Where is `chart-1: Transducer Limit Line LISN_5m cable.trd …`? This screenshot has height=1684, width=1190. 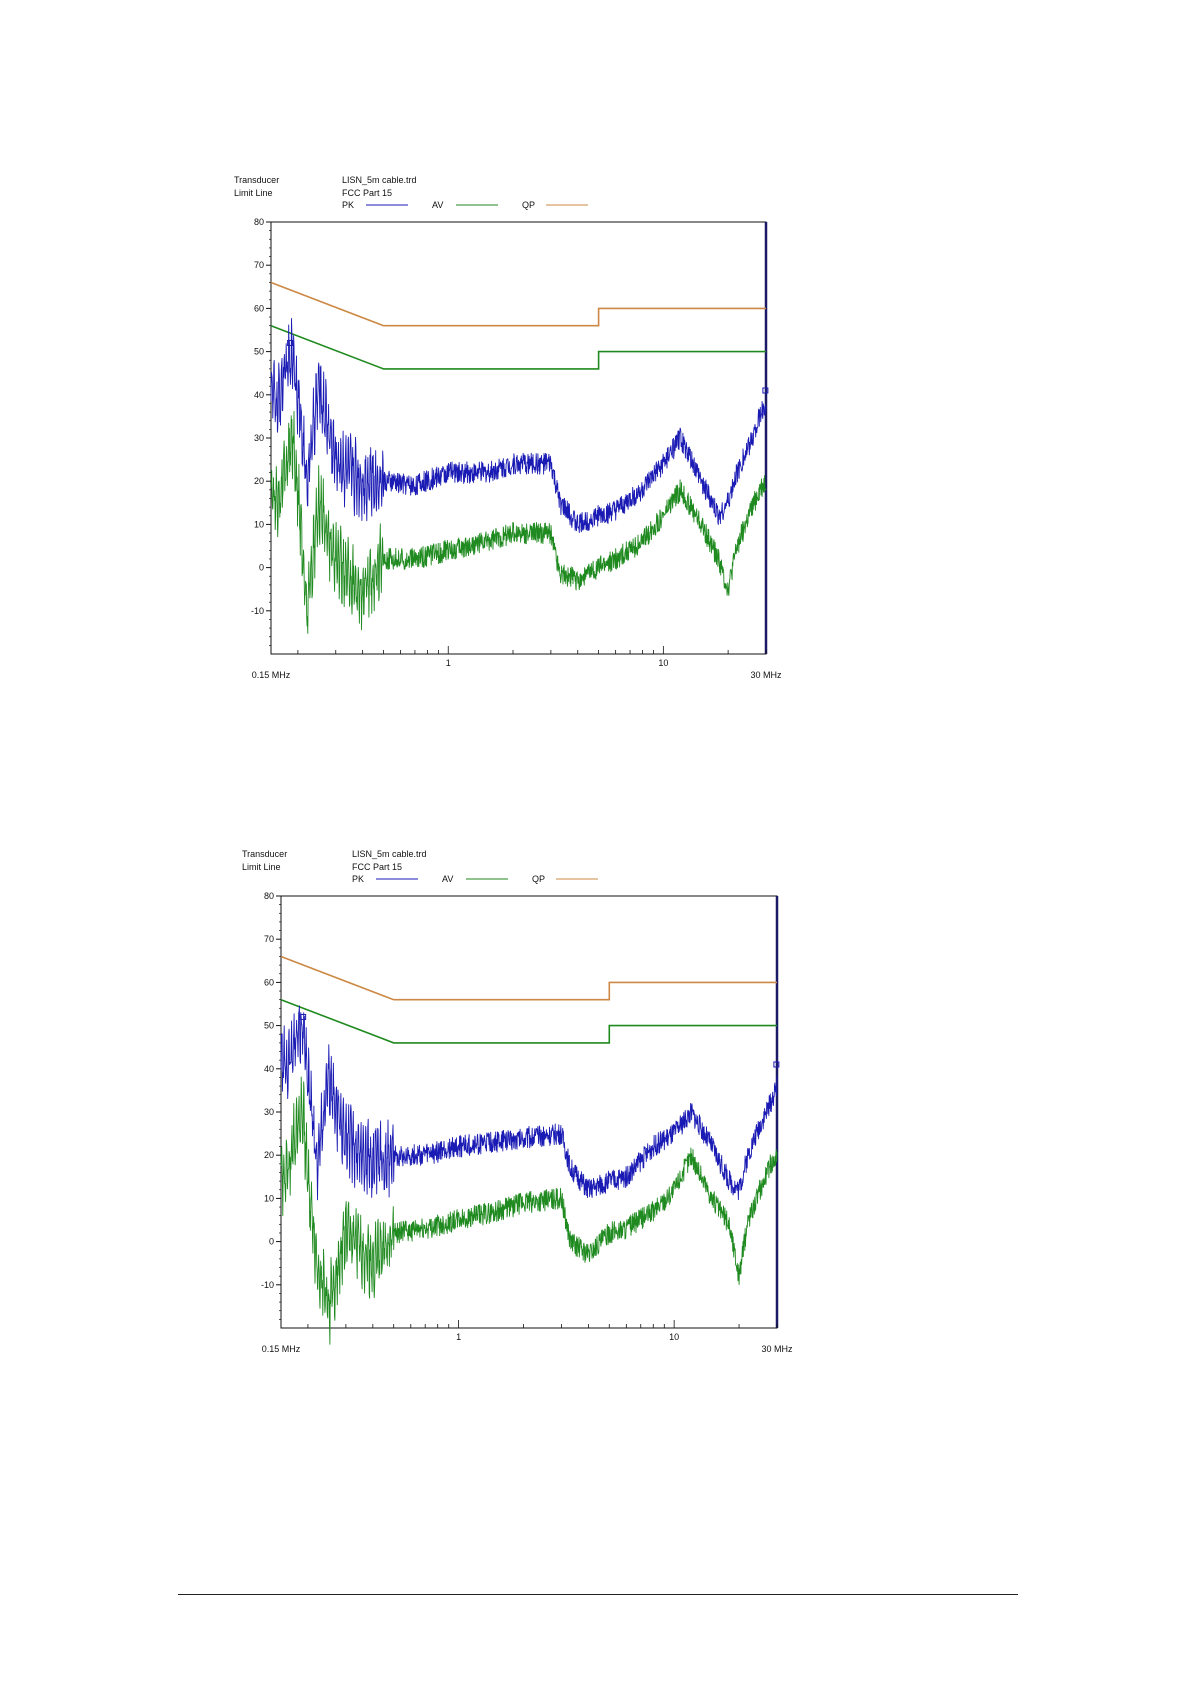
chart-1: Transducer Limit Line LISN_5m cable.trd … is located at coordinates (508, 427).